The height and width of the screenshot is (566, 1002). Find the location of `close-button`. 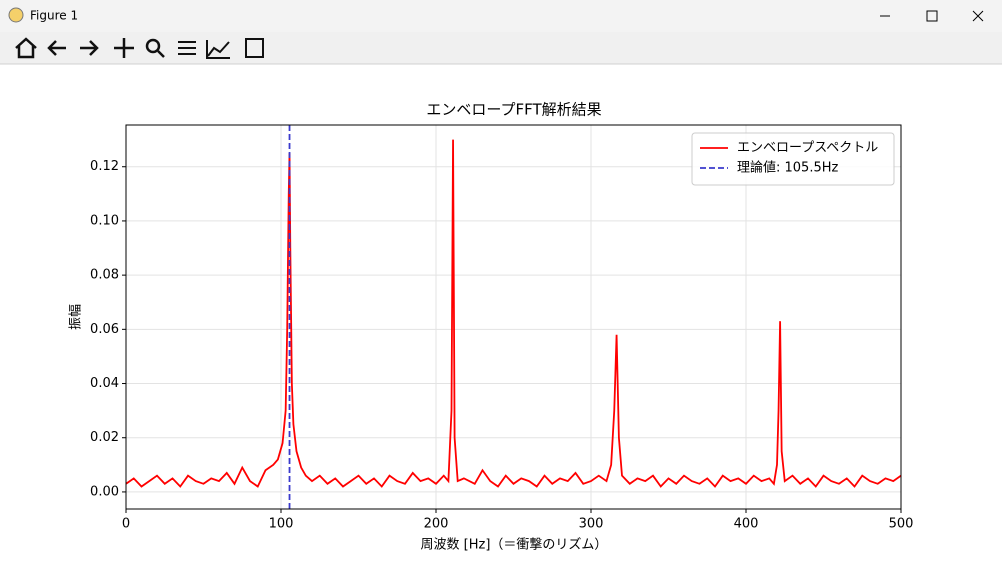

close-button is located at coordinates (978, 16).